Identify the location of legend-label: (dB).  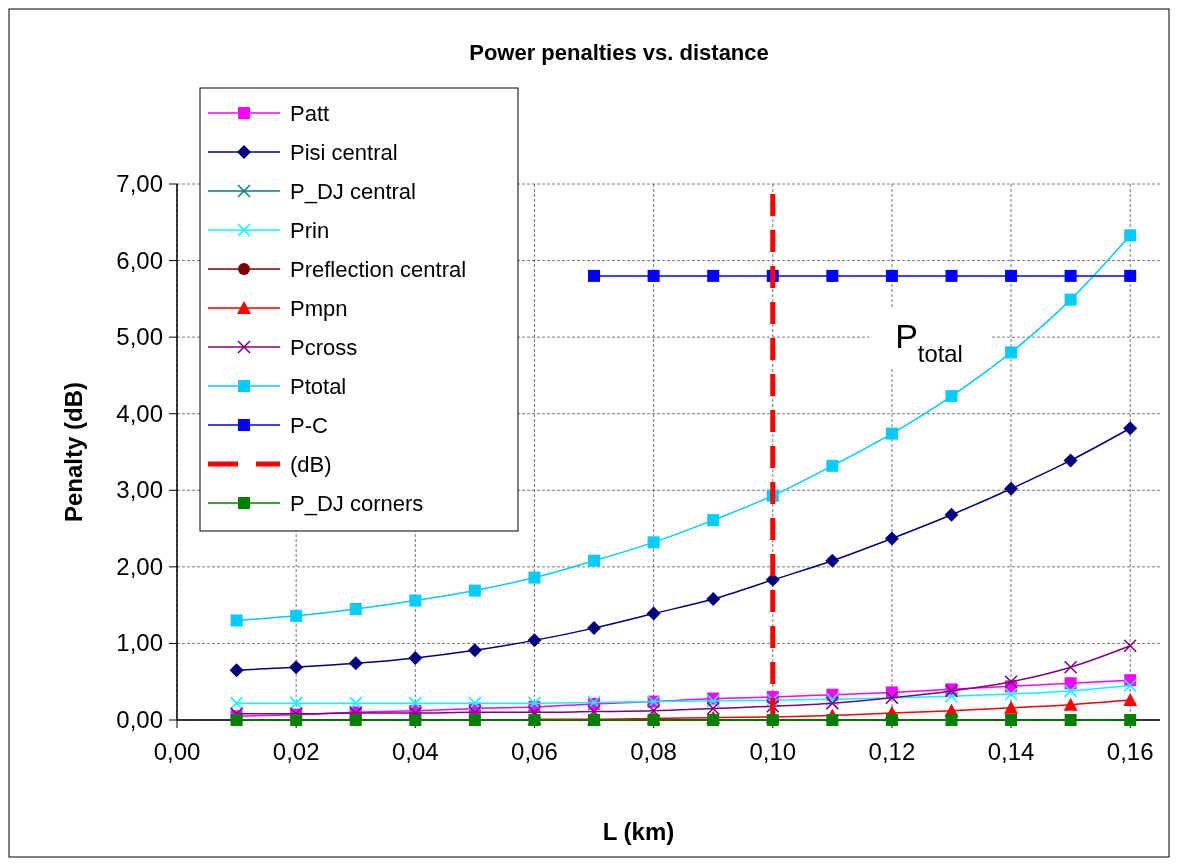
(311, 464).